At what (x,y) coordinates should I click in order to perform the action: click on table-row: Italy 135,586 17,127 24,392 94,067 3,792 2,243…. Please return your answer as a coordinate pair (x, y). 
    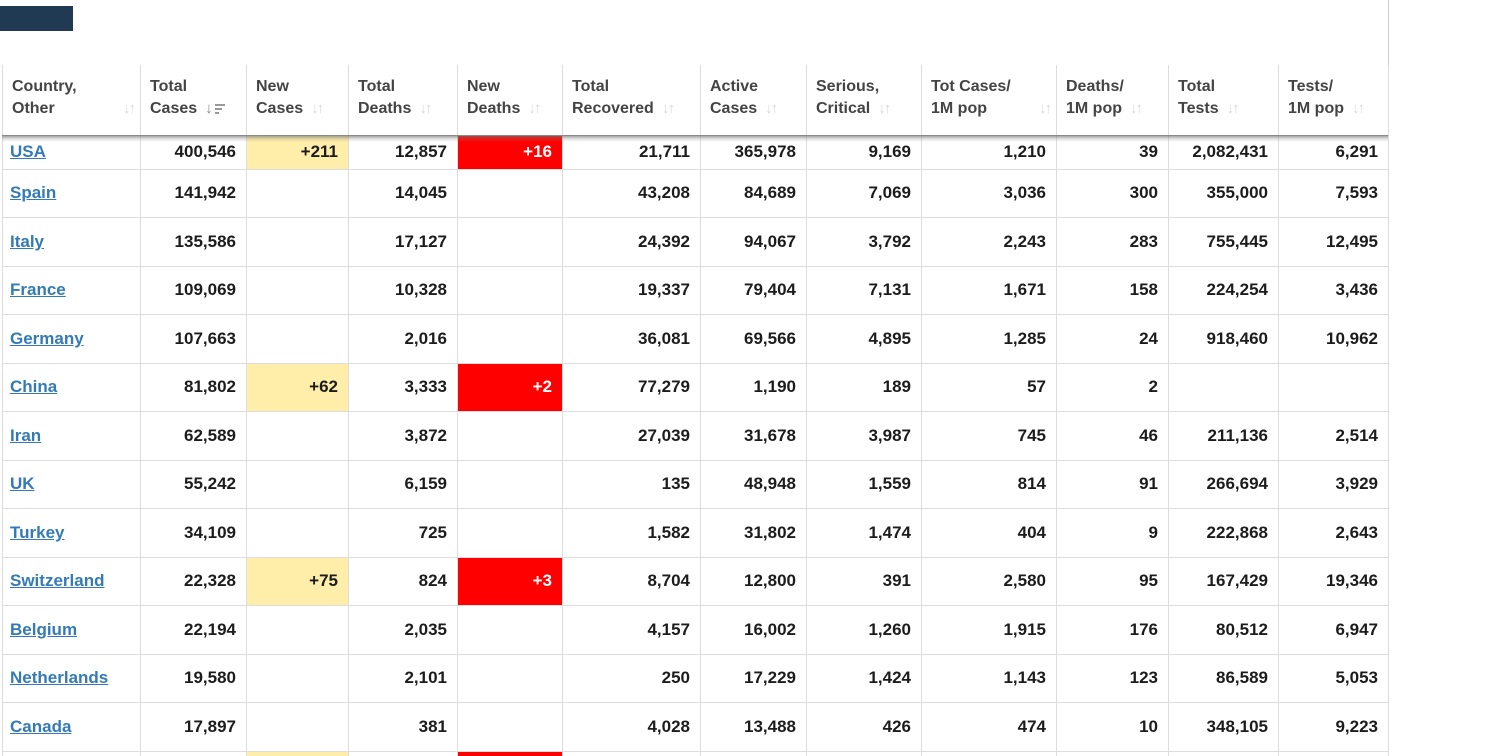
    Looking at the image, I should click on (695, 242).